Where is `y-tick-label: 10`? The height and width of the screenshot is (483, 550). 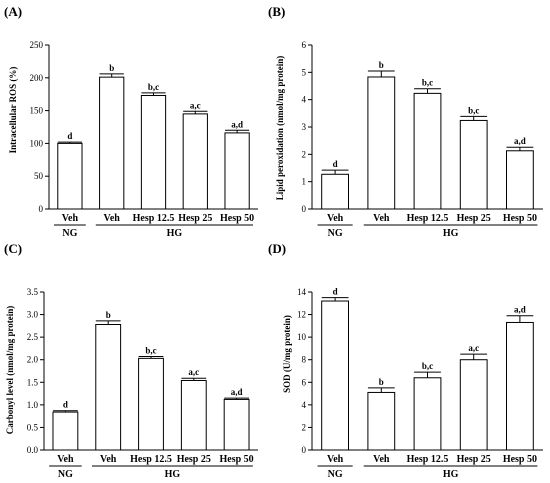
y-tick-label: 10 is located at coordinates (302, 337).